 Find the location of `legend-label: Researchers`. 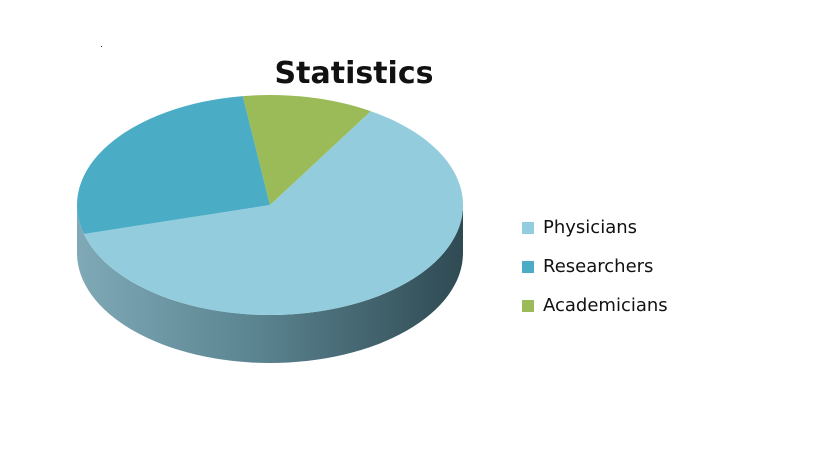

legend-label: Researchers is located at coordinates (598, 266).